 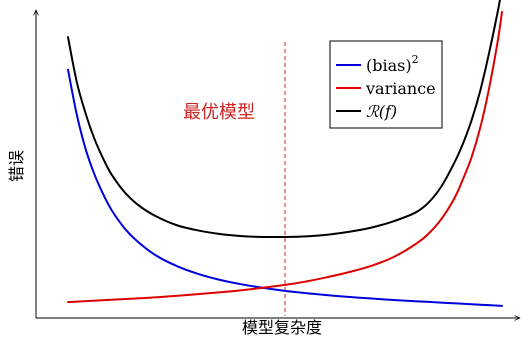 I want to click on y-axis-label: 错误, so click(x=16, y=166).